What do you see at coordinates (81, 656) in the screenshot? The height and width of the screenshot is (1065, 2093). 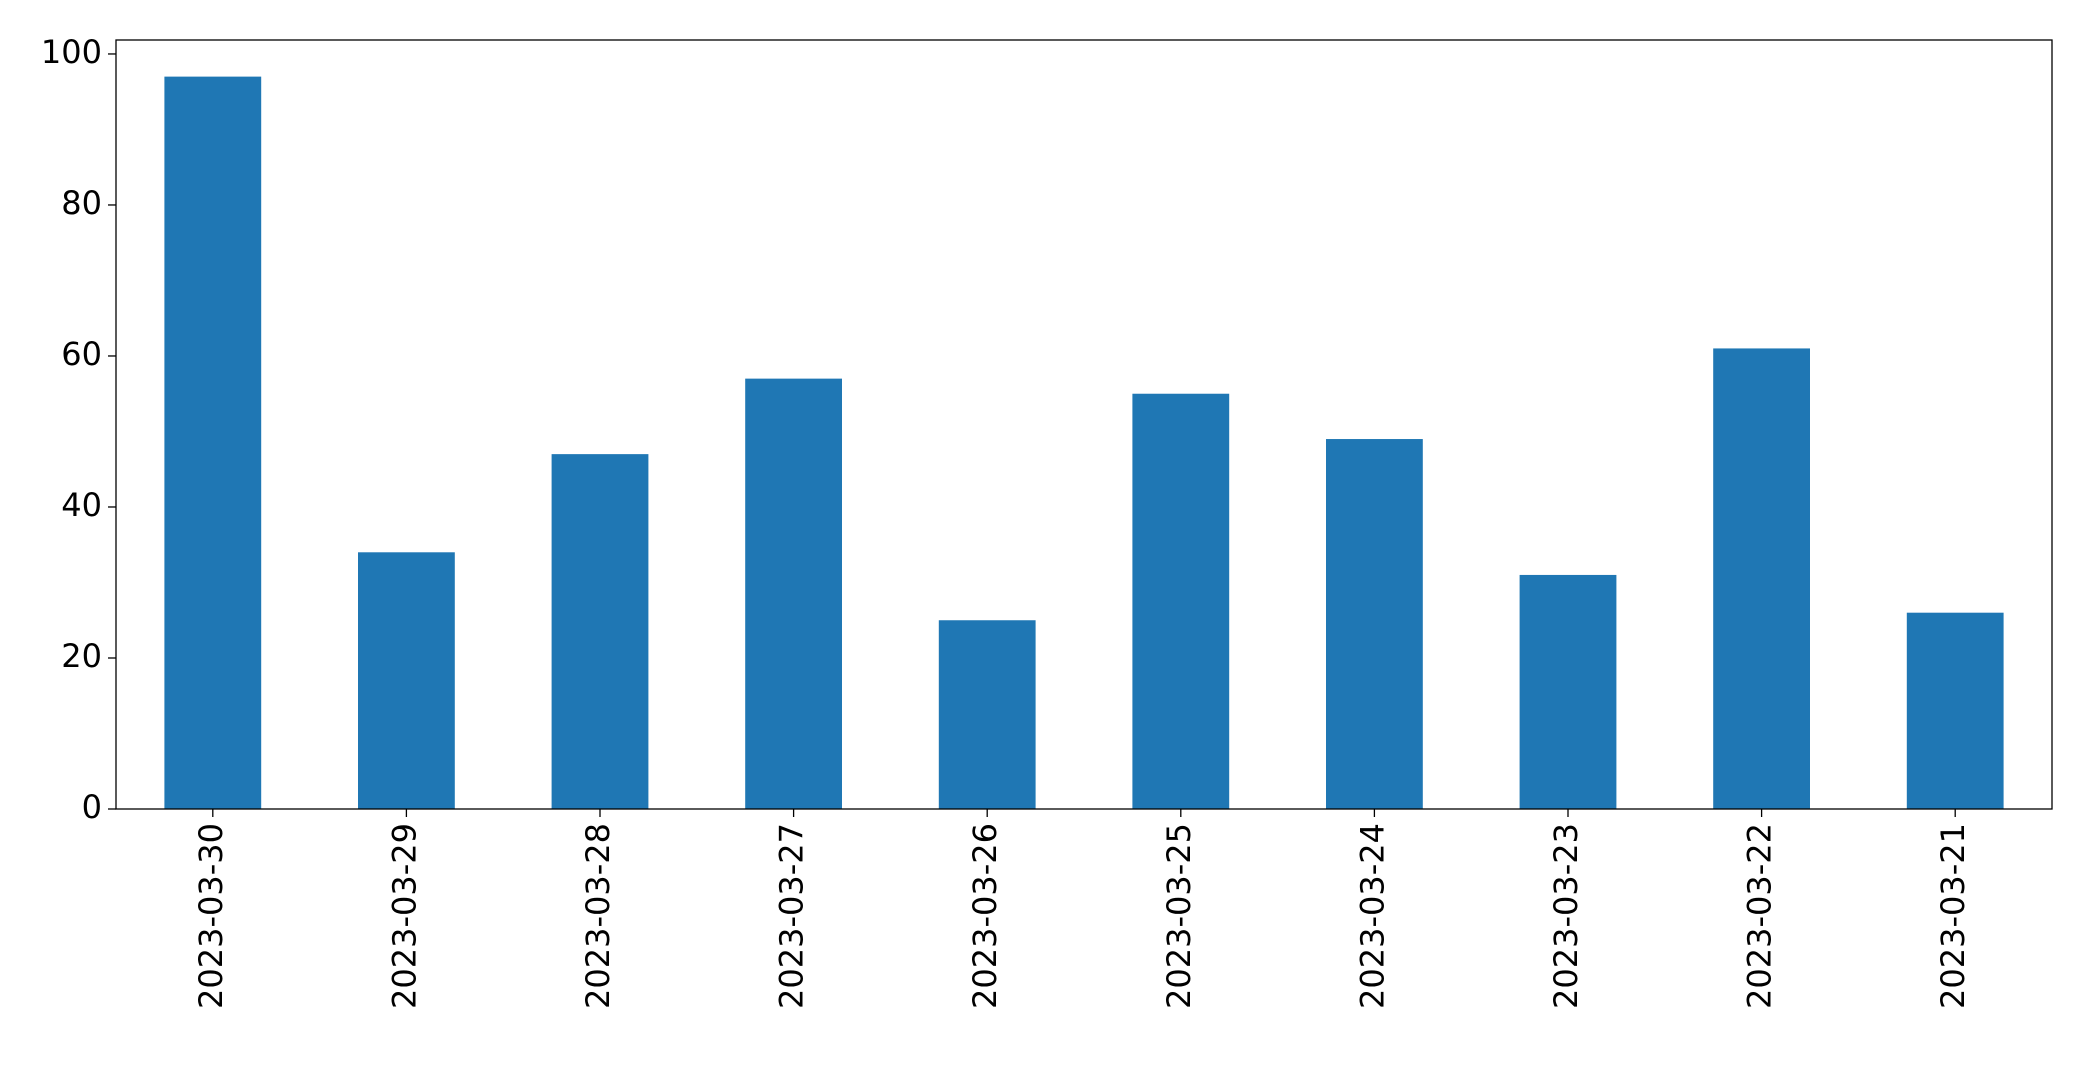 I see `y-tick-label: 20` at bounding box center [81, 656].